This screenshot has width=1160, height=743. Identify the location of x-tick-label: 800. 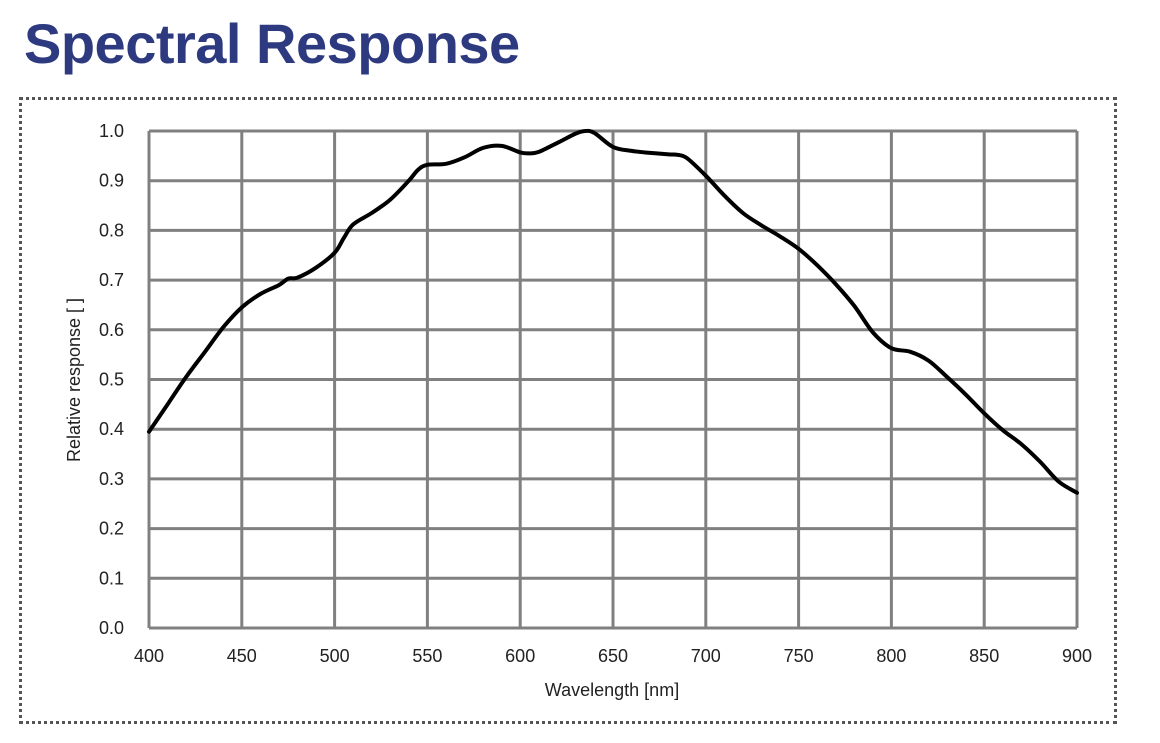
(891, 656).